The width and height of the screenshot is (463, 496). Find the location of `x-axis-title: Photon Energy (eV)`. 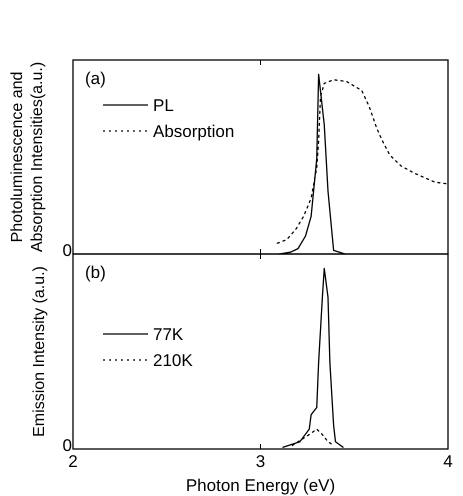

x-axis-title: Photon Energy (eV) is located at coordinates (261, 485).